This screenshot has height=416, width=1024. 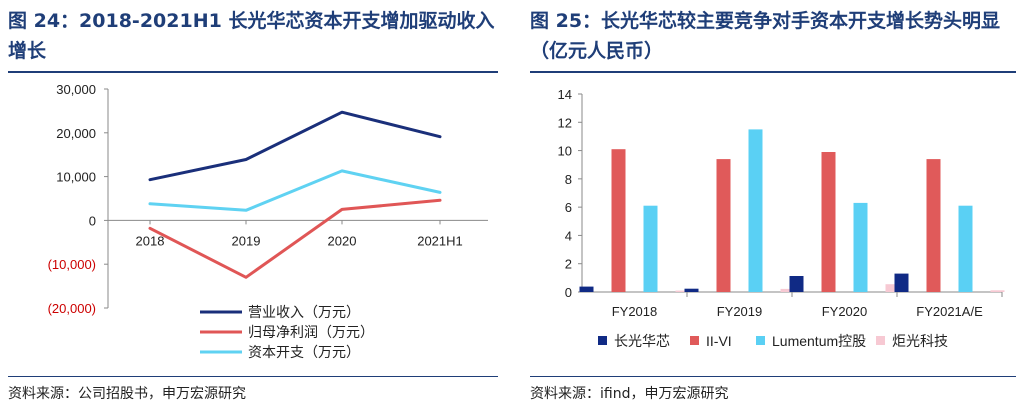 What do you see at coordinates (342, 240) in the screenshot?
I see `x-tick-label: 2020` at bounding box center [342, 240].